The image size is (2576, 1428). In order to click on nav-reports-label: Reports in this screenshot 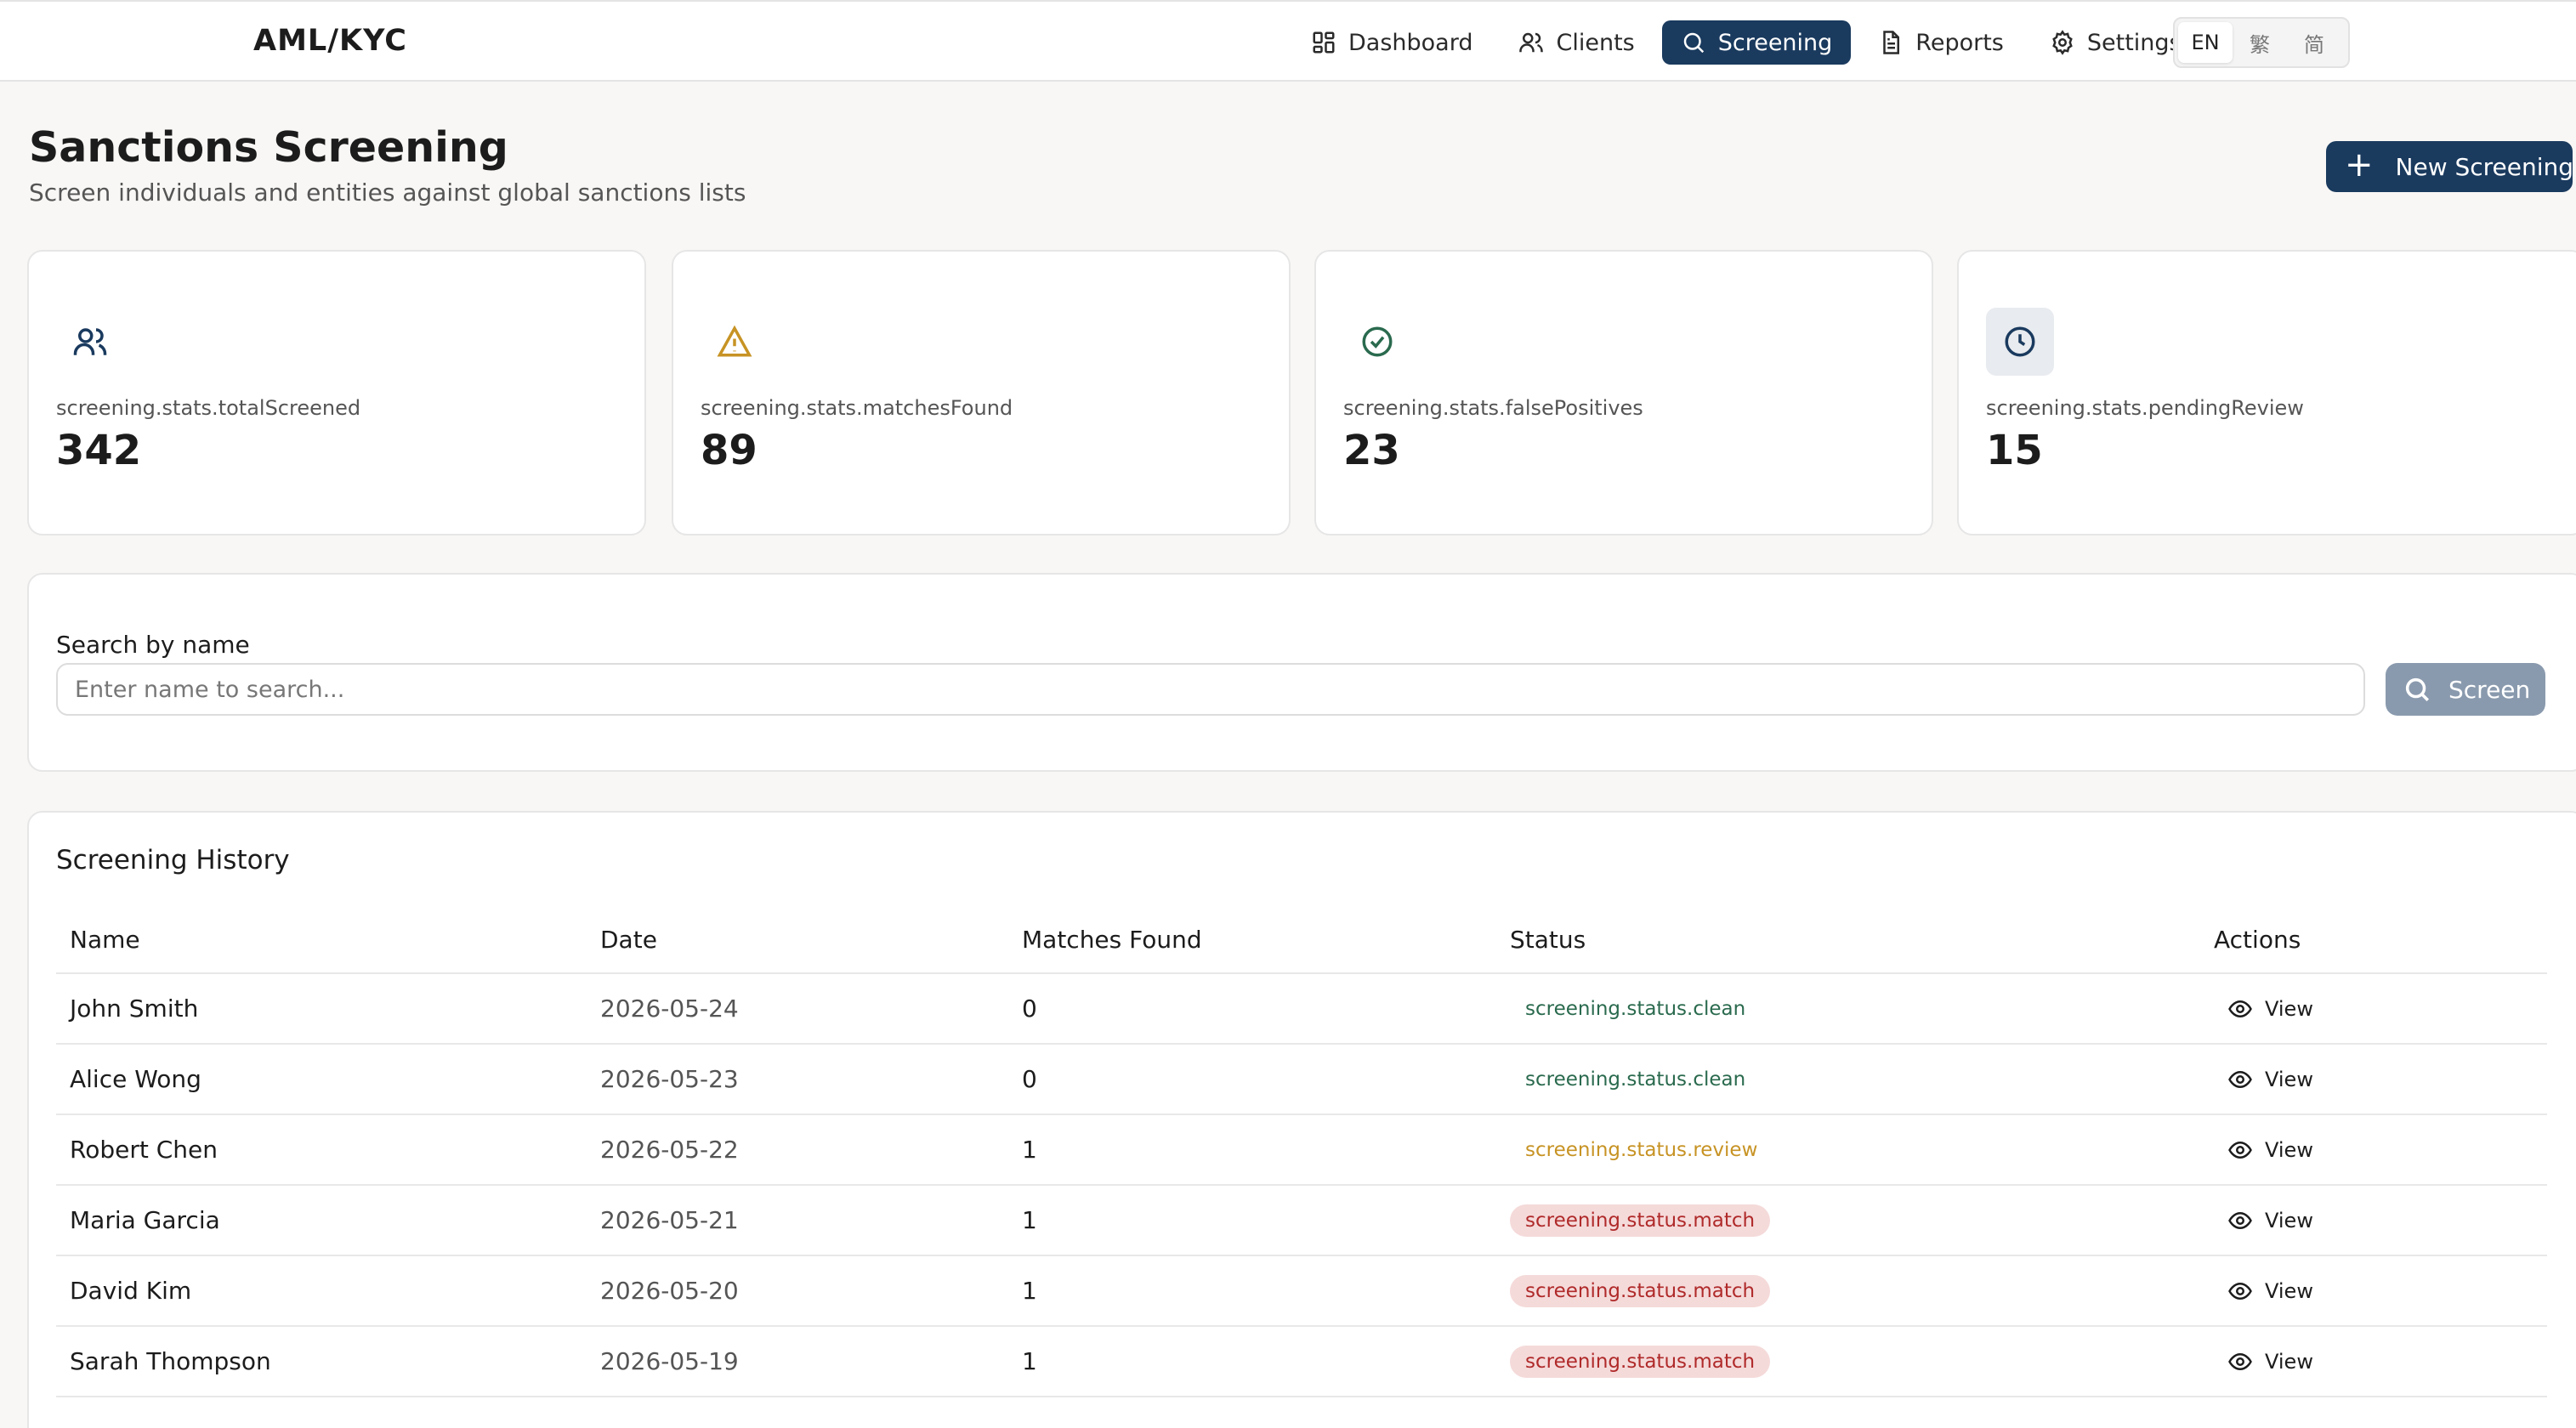, I will do `click(1960, 42)`.